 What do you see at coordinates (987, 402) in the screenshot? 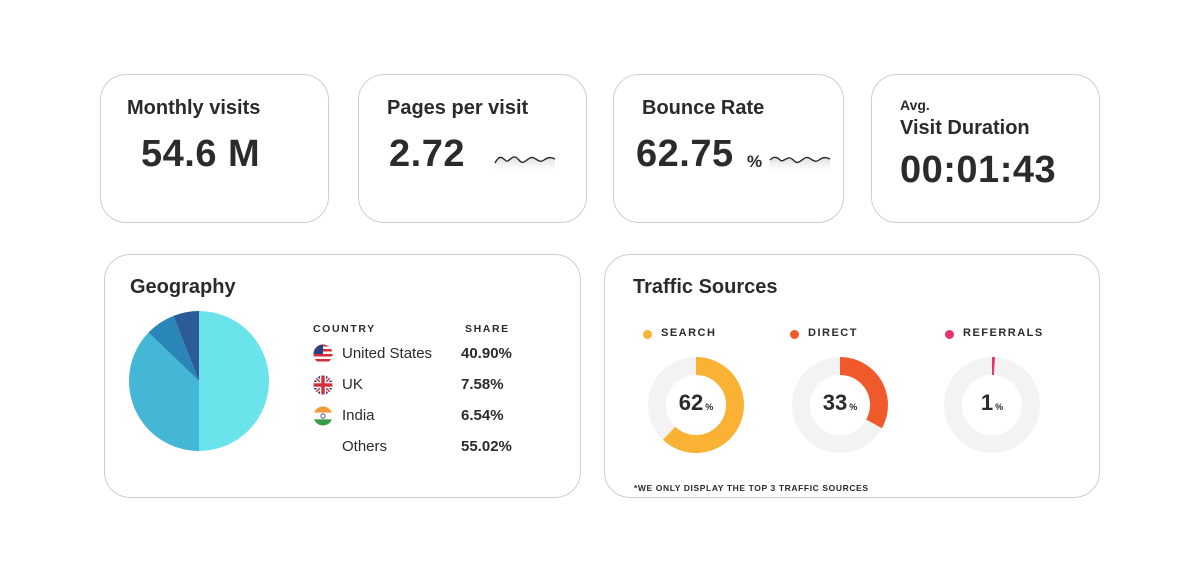
I see `donut-value: 1` at bounding box center [987, 402].